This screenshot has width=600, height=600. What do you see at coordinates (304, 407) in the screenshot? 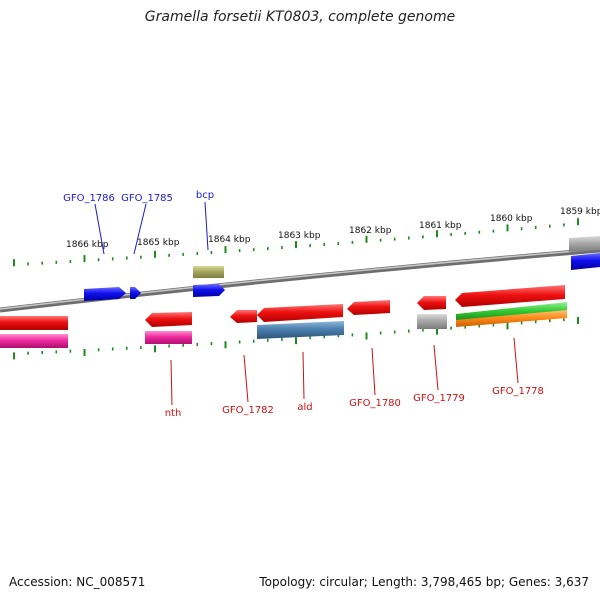
I see `gene-label-ald: ald` at bounding box center [304, 407].